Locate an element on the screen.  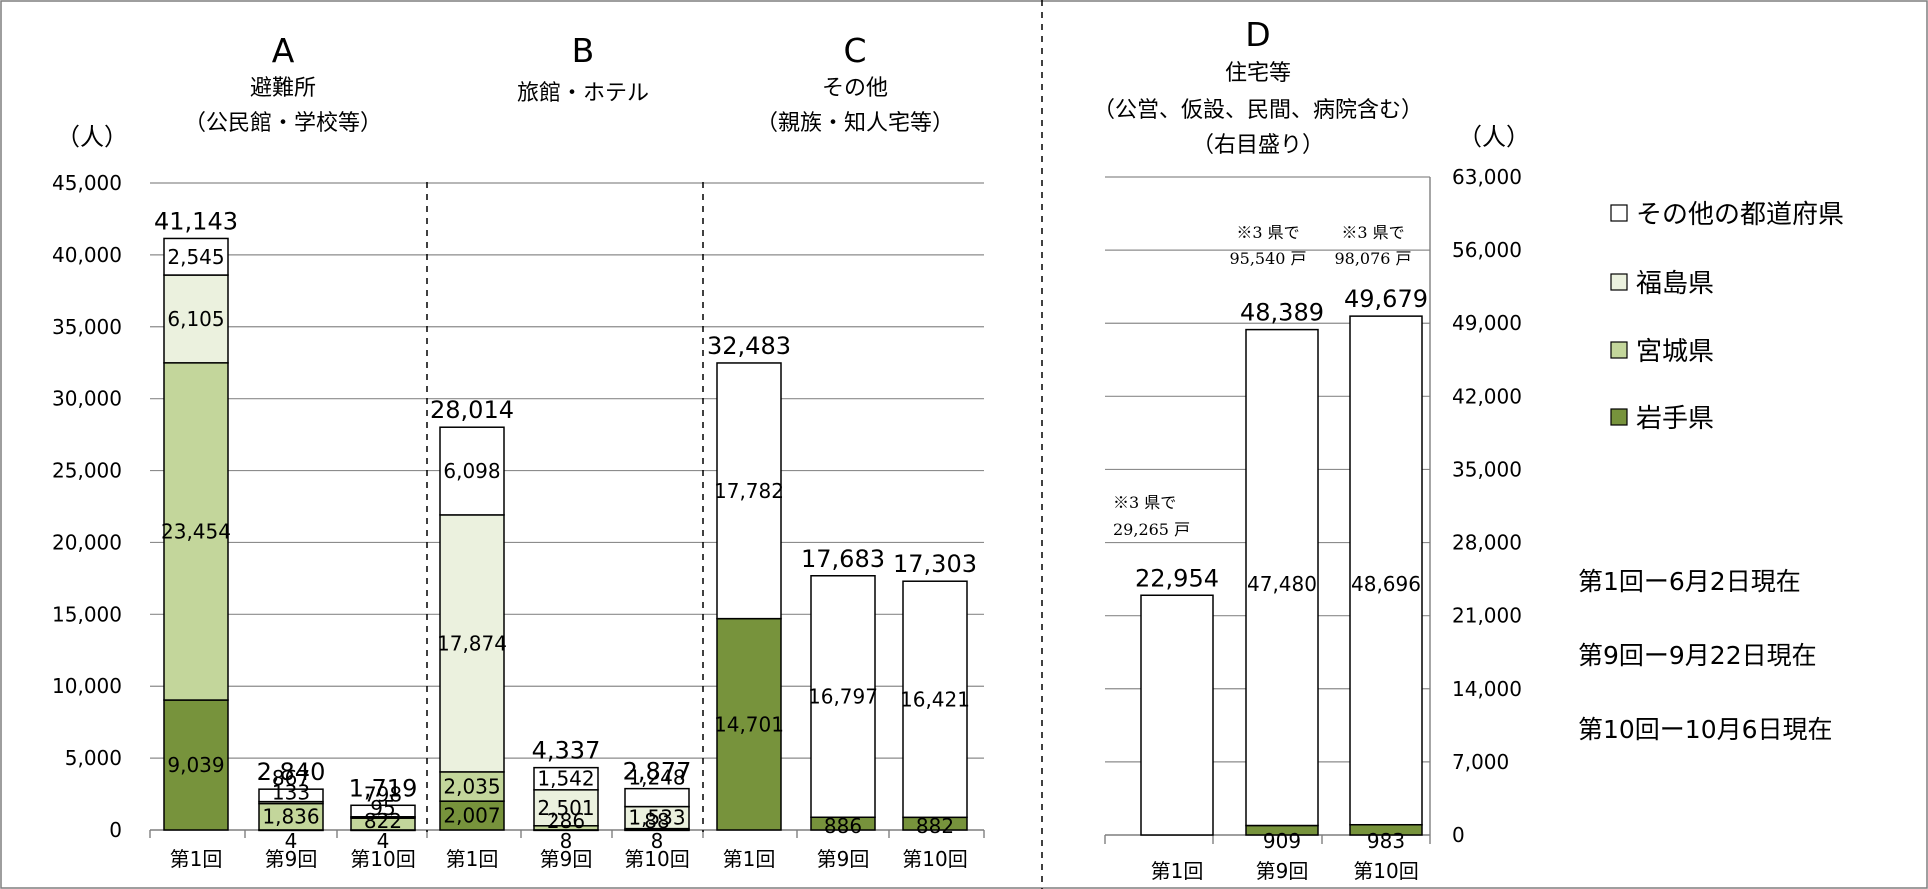
panel-d-title: D is located at coordinates (1257, 34).